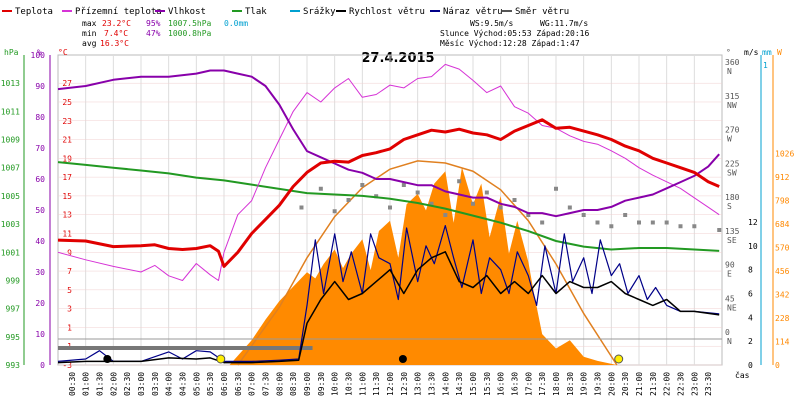 The height and width of the screenshot is (400, 800). Describe the element at coordinates (266, 384) in the screenshot. I see `x-tick-label: 07:30` at that location.